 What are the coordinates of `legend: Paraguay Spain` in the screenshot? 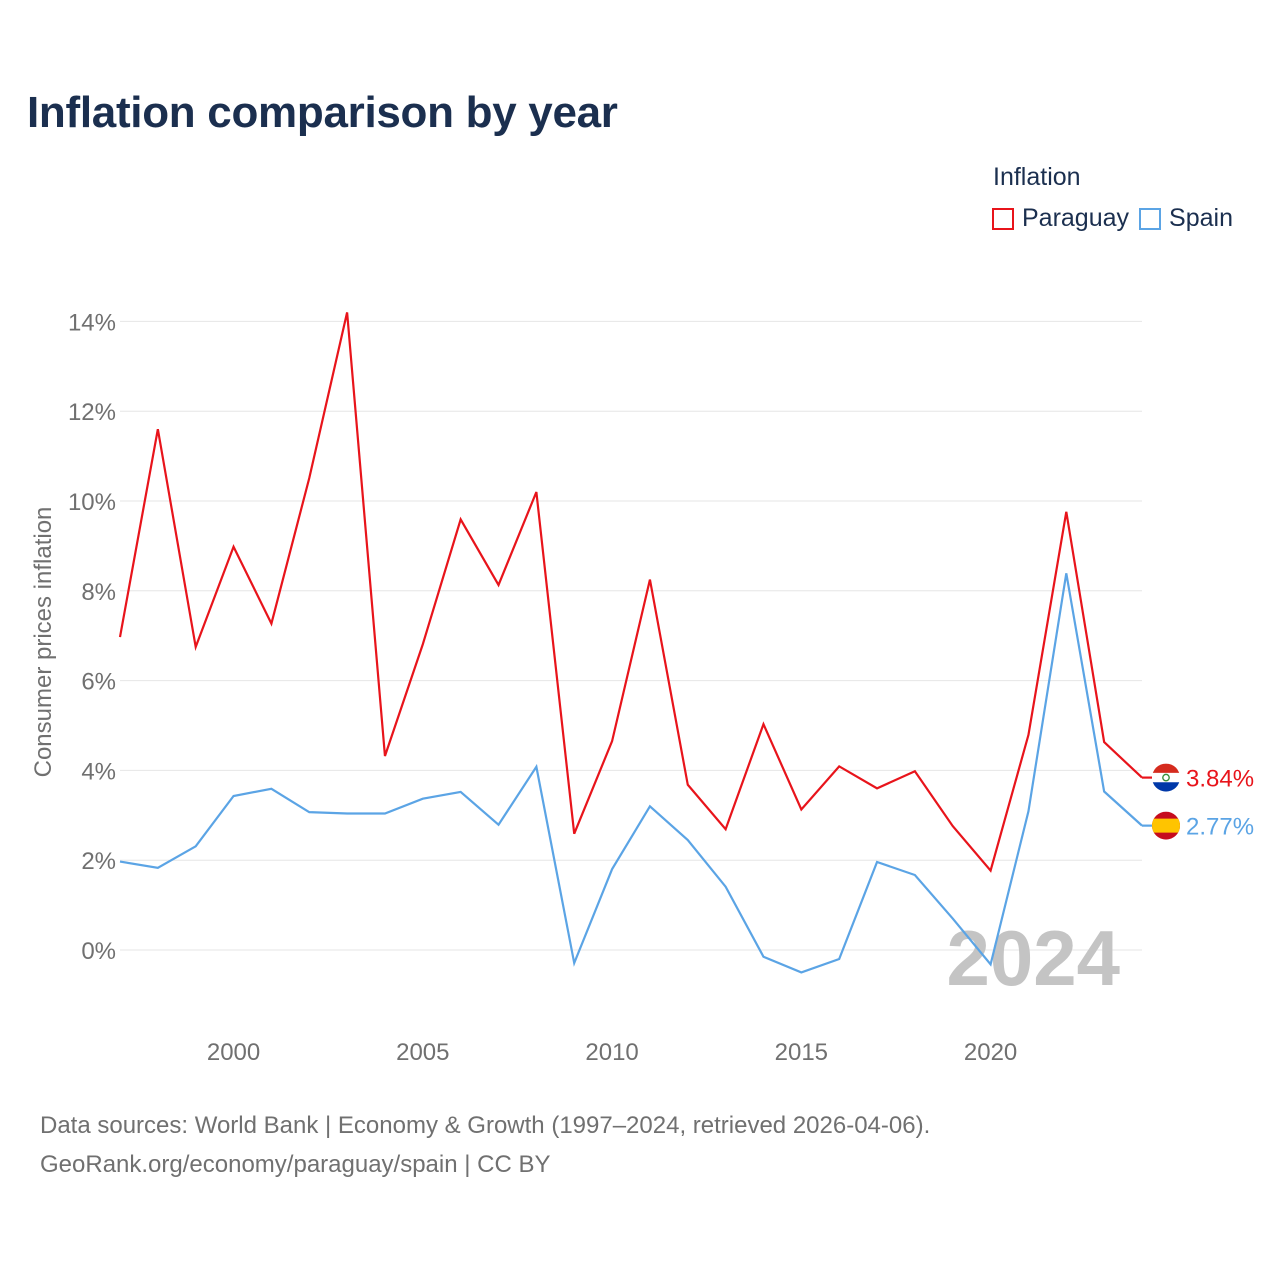 It's located at (1112, 218).